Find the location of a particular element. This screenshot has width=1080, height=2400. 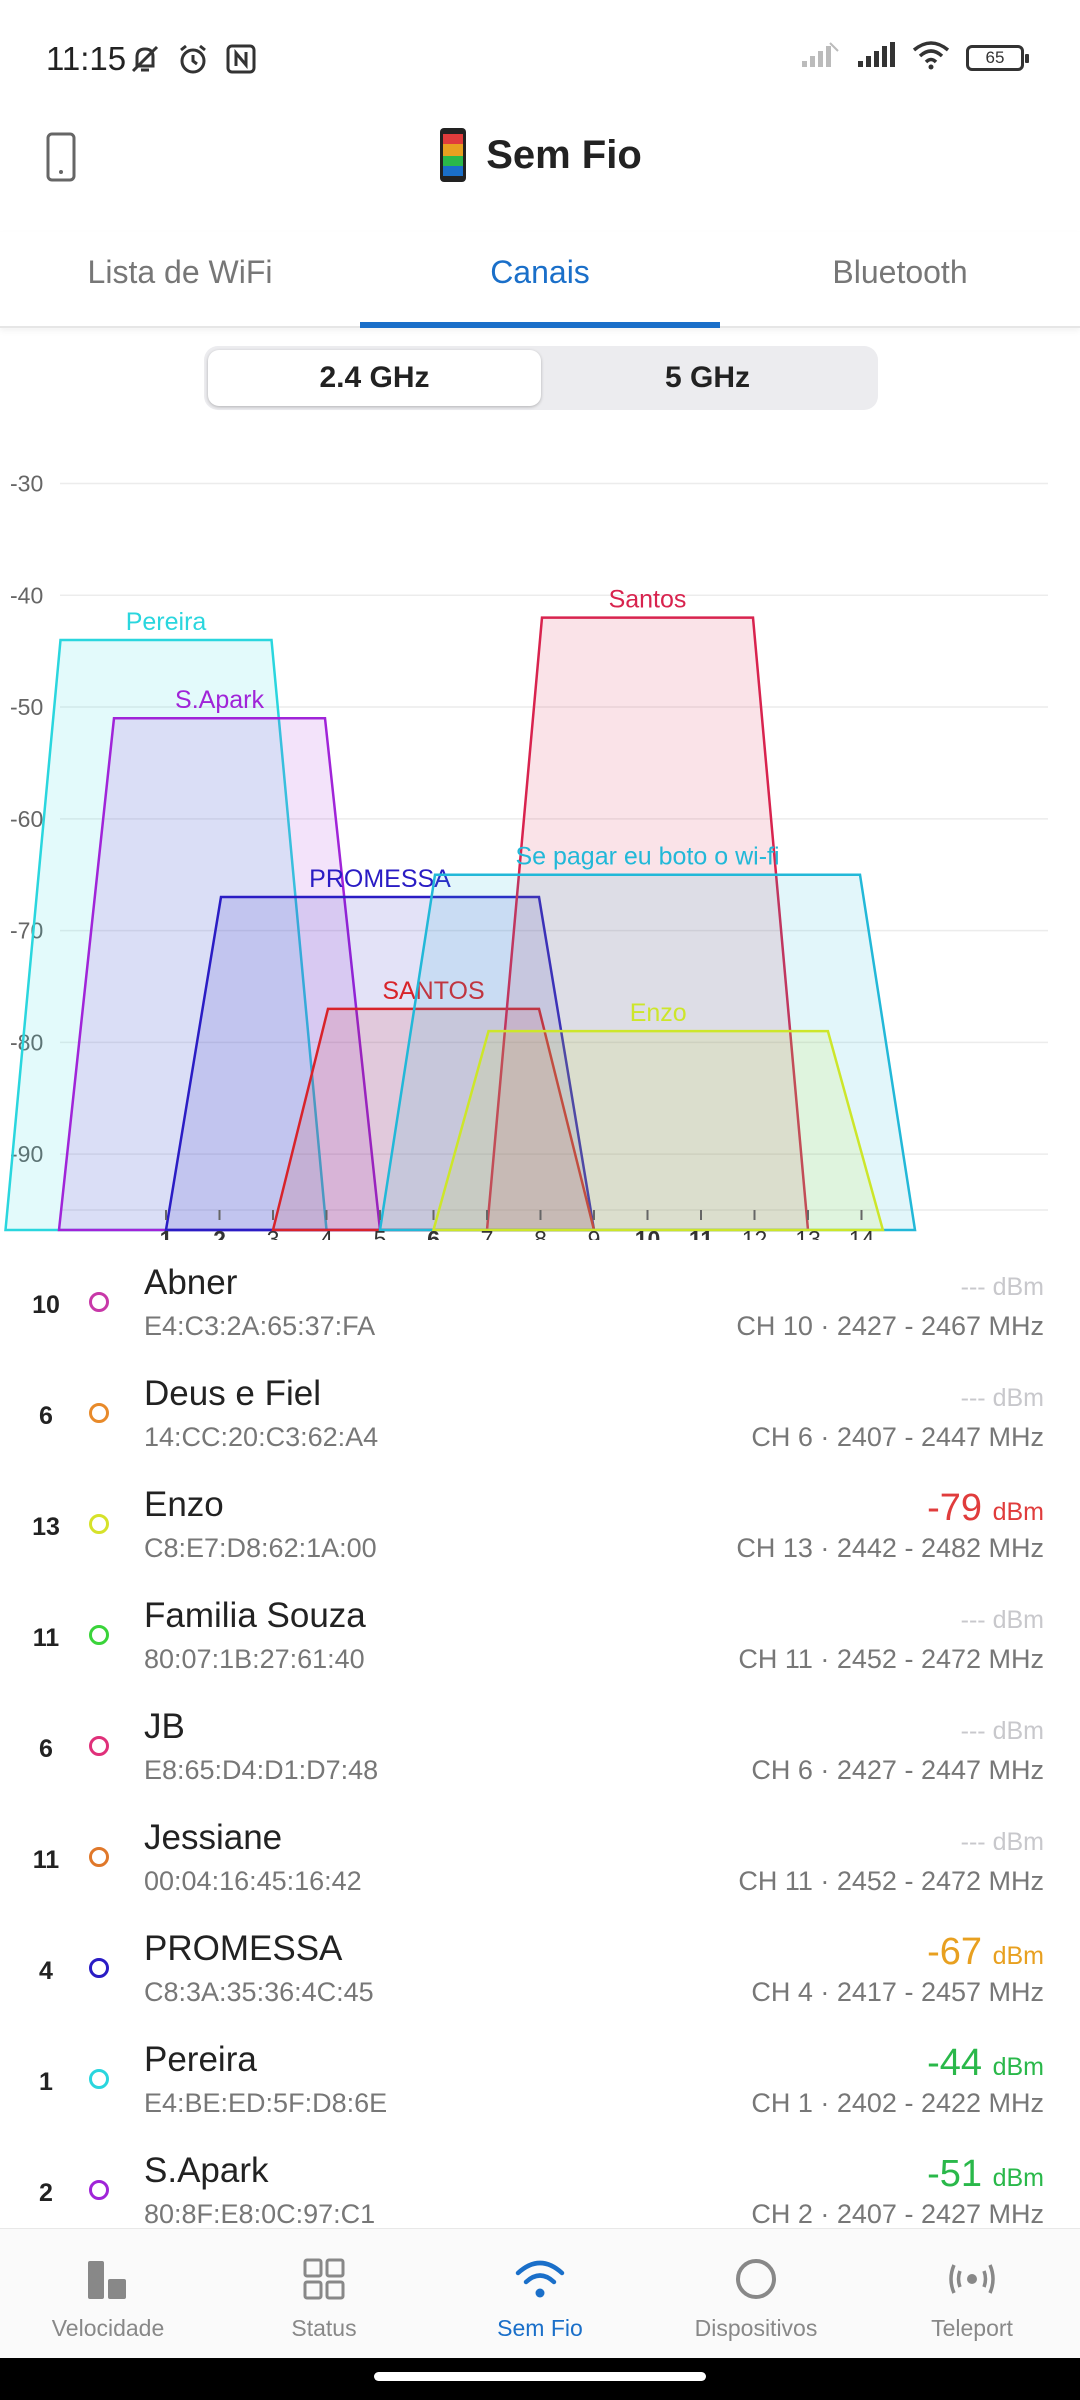

signal-strong-icon is located at coordinates (876, 57).